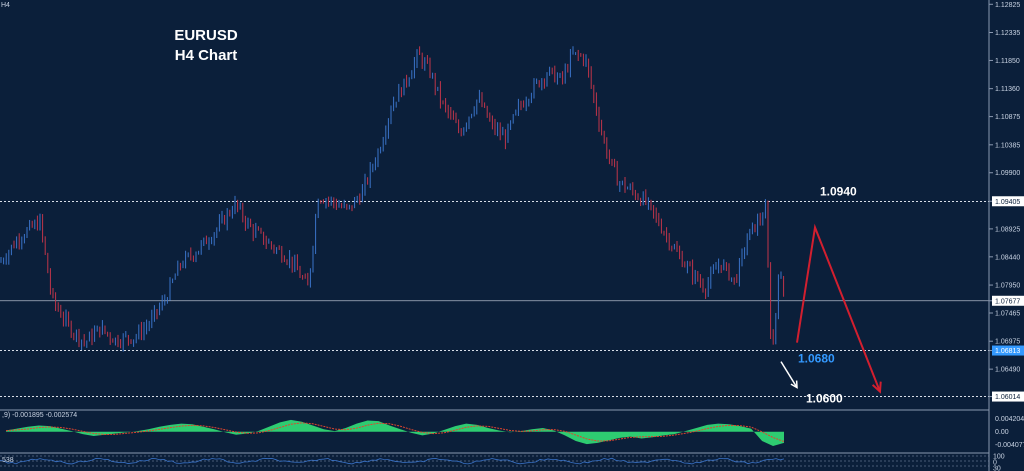  What do you see at coordinates (39, 415) in the screenshot?
I see `macd-indicator-label: ,9) -0.001895 -0.002574` at bounding box center [39, 415].